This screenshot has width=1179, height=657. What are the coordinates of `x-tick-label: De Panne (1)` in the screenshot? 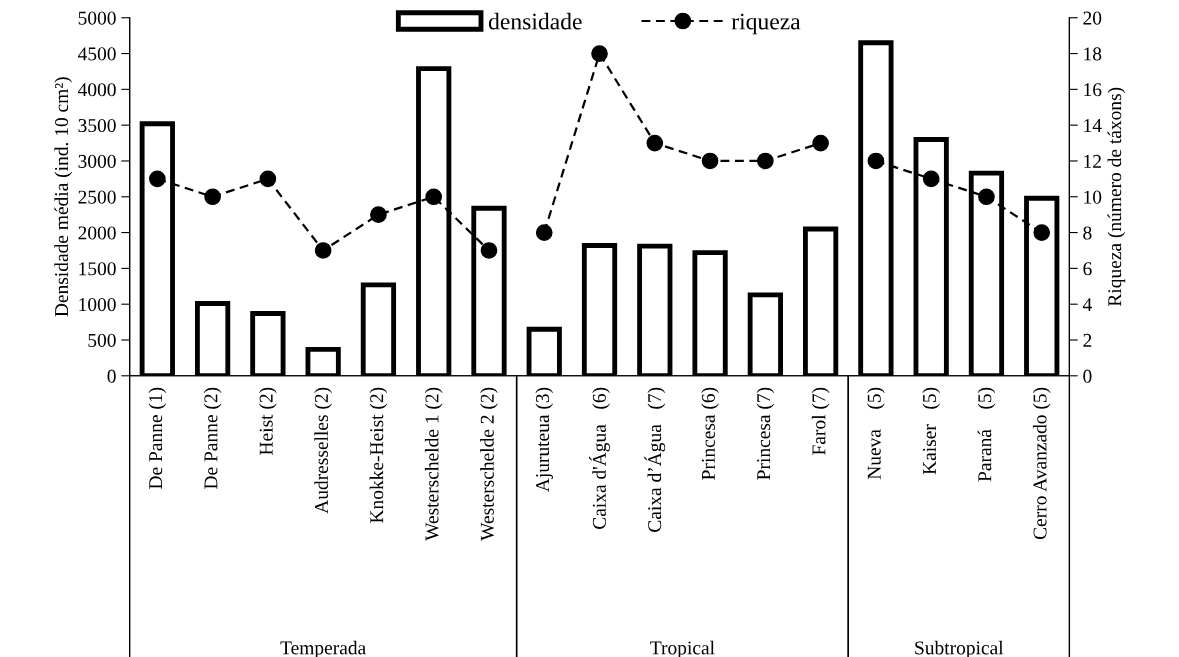 It's located at (157, 438).